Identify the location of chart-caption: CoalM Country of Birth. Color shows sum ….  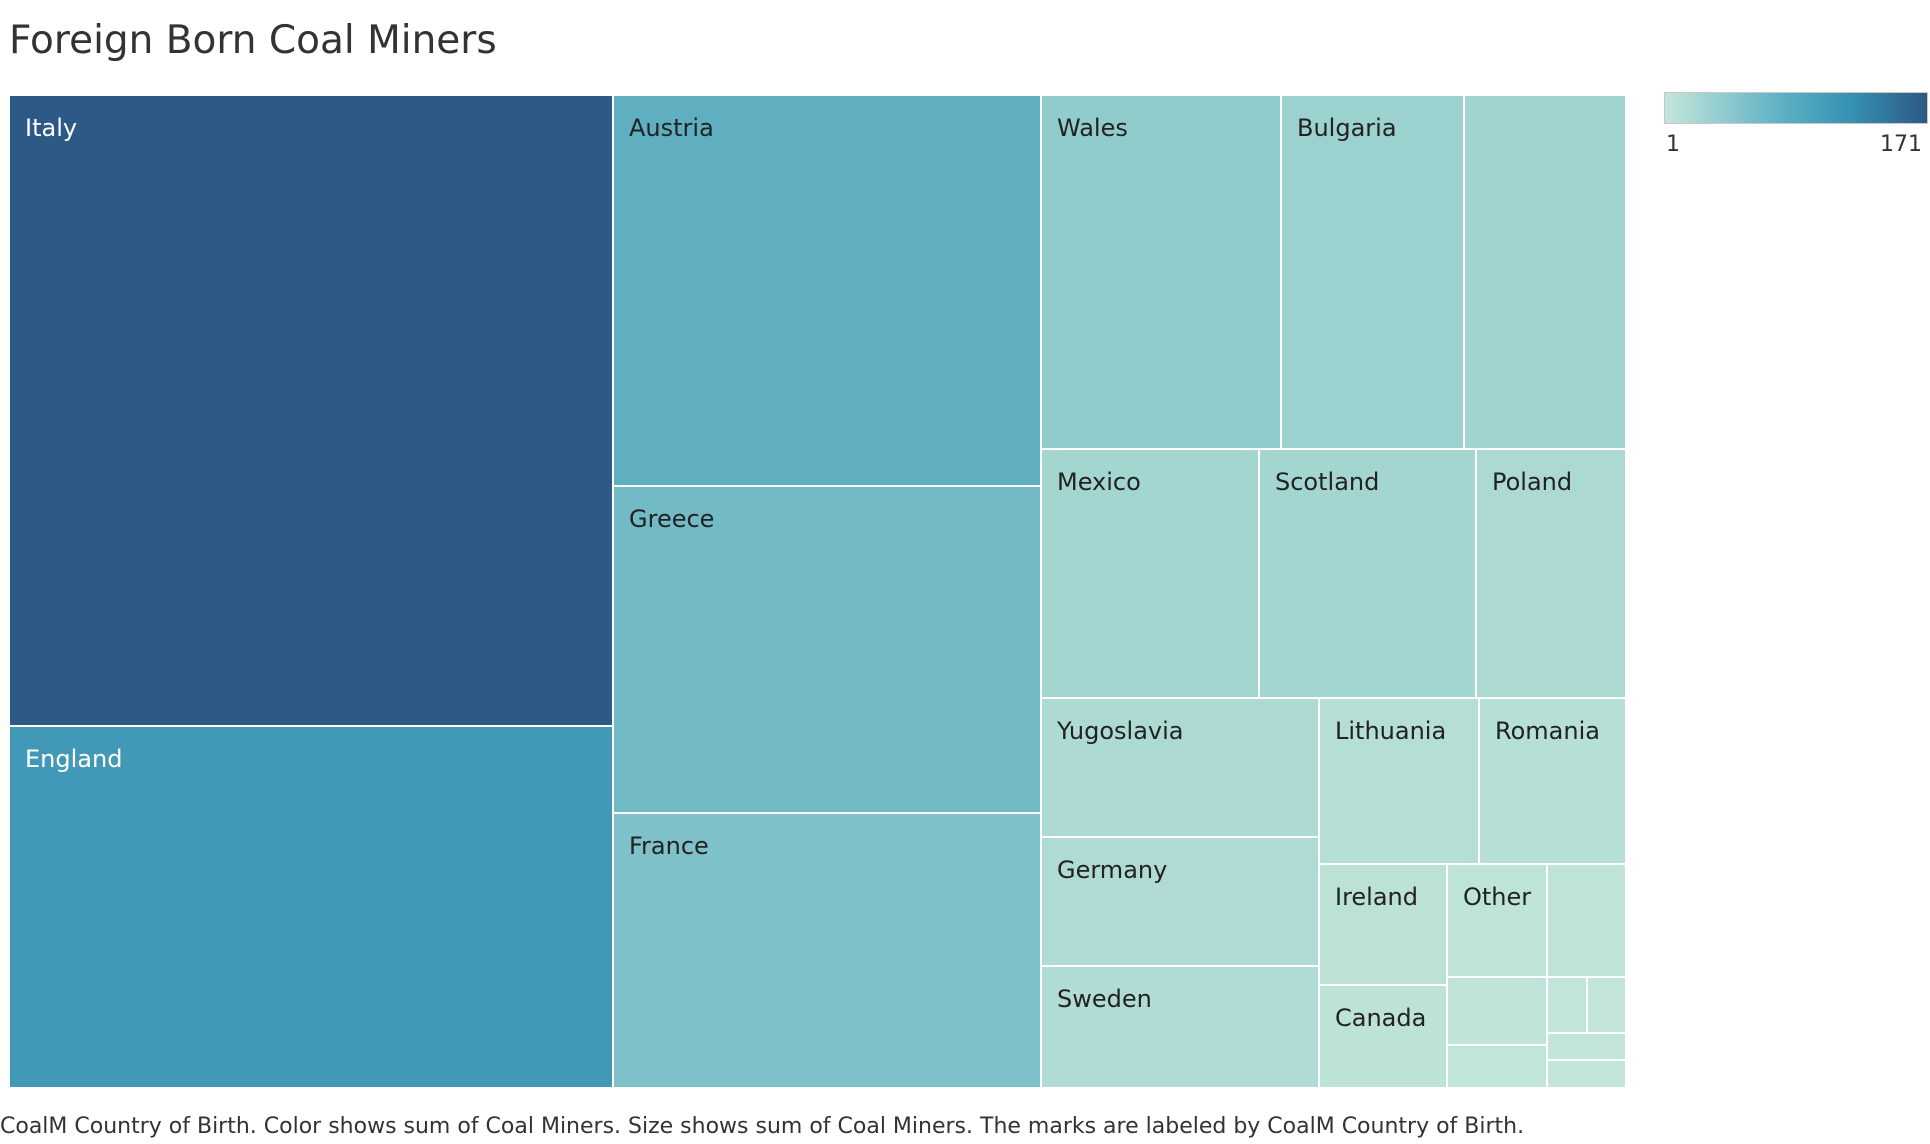
(762, 1126).